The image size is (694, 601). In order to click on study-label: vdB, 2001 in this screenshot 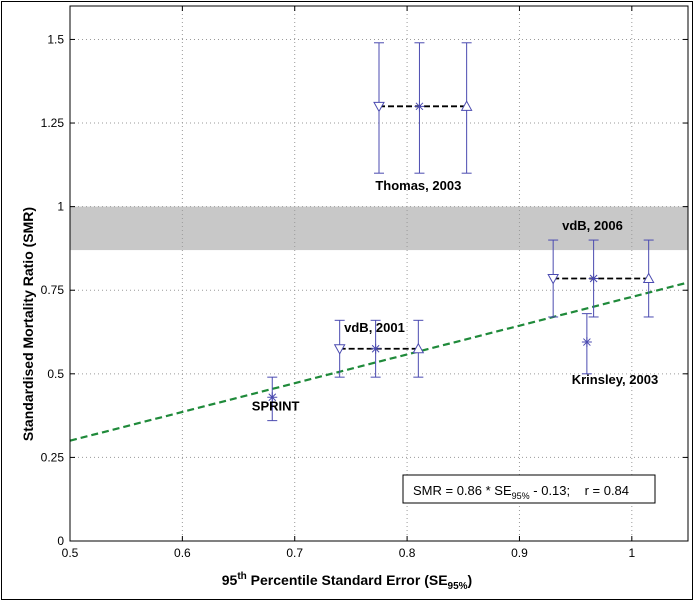, I will do `click(374, 327)`.